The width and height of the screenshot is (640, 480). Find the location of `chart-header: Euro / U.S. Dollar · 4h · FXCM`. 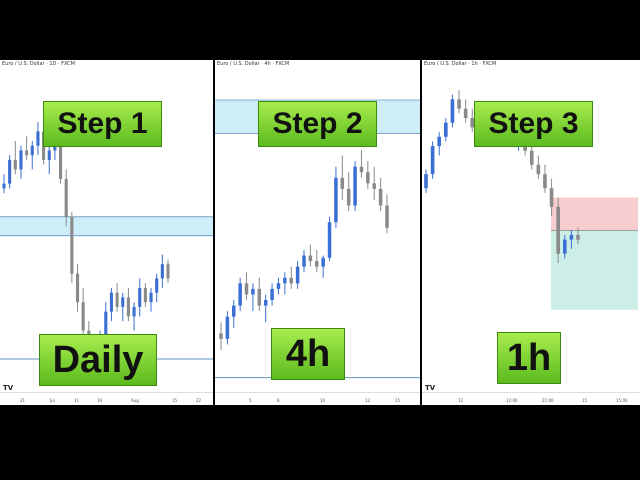

chart-header: Euro / U.S. Dollar · 4h · FXCM is located at coordinates (253, 64).